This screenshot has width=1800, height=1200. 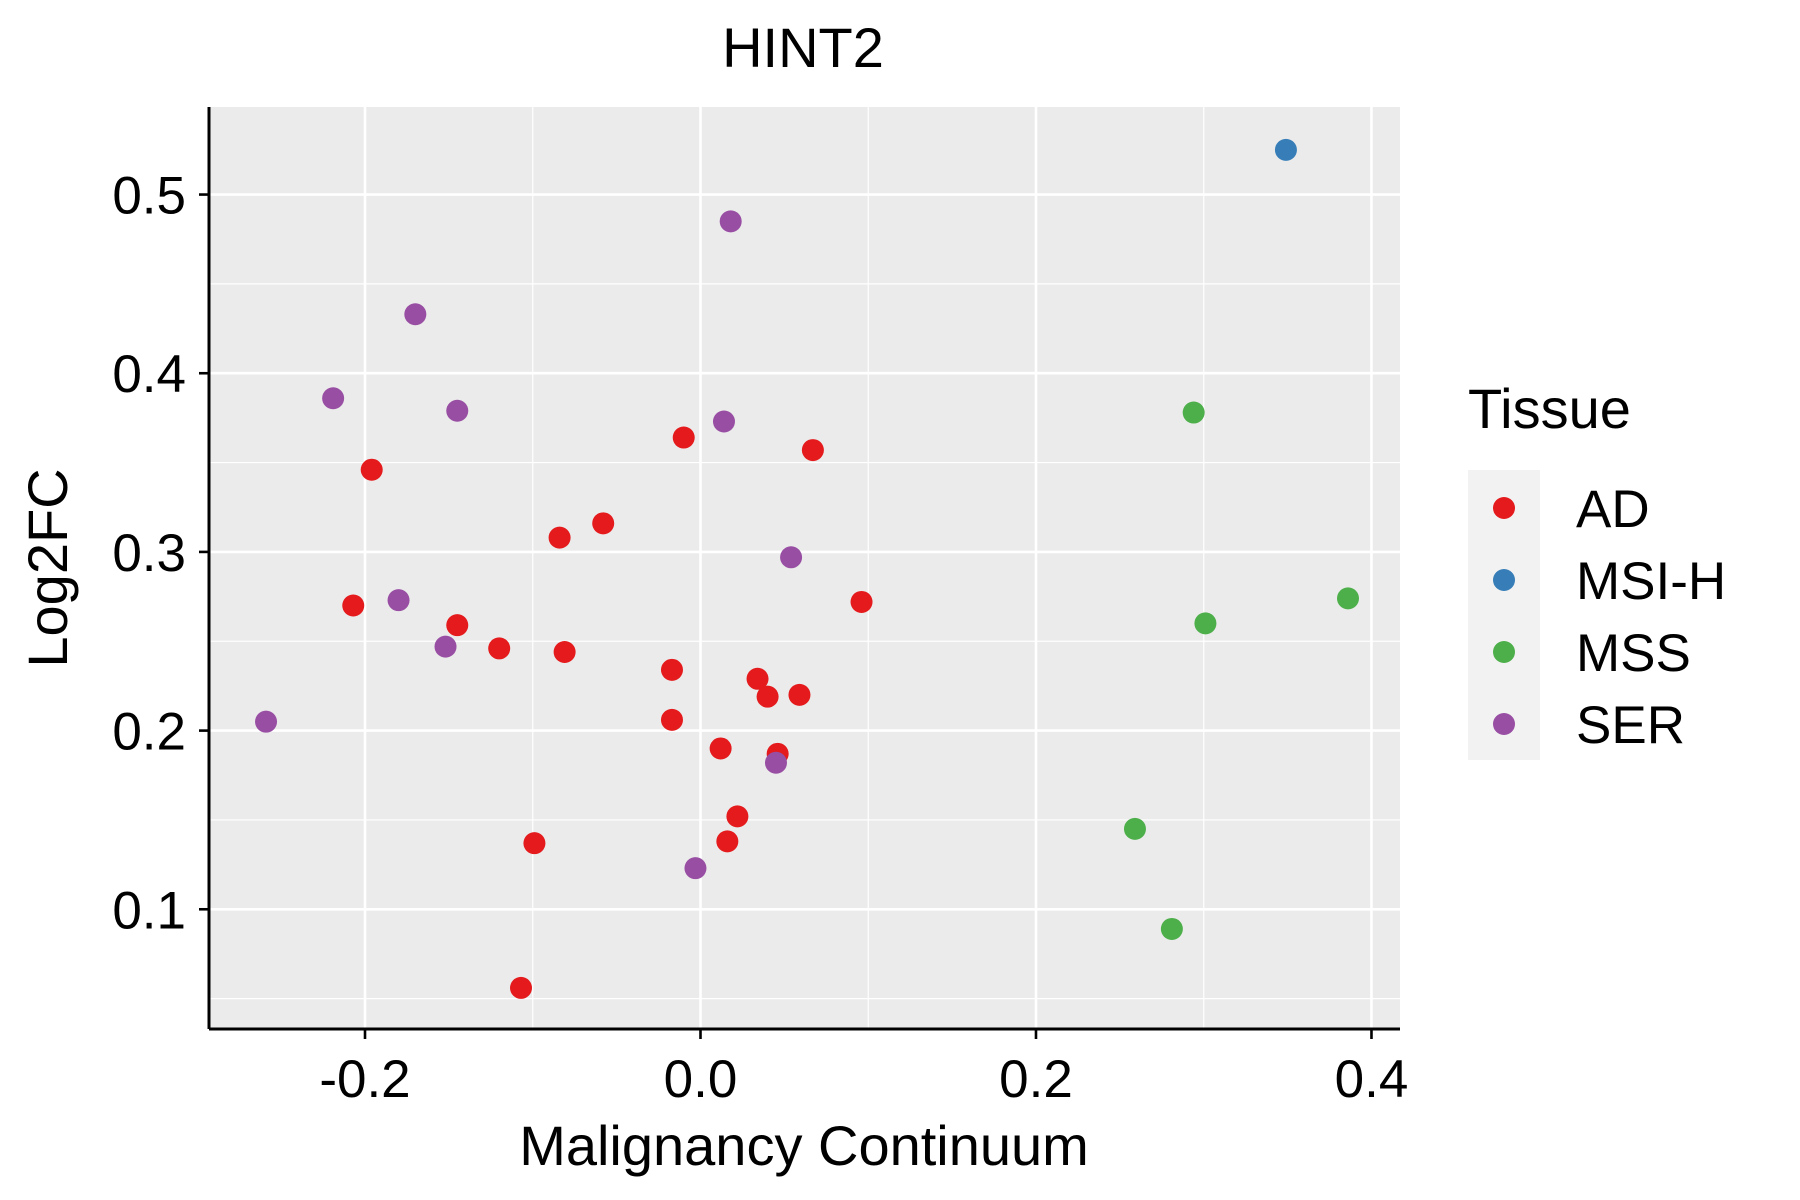 What do you see at coordinates (1036, 1079) in the screenshot?
I see `x-tick-label: 0.2` at bounding box center [1036, 1079].